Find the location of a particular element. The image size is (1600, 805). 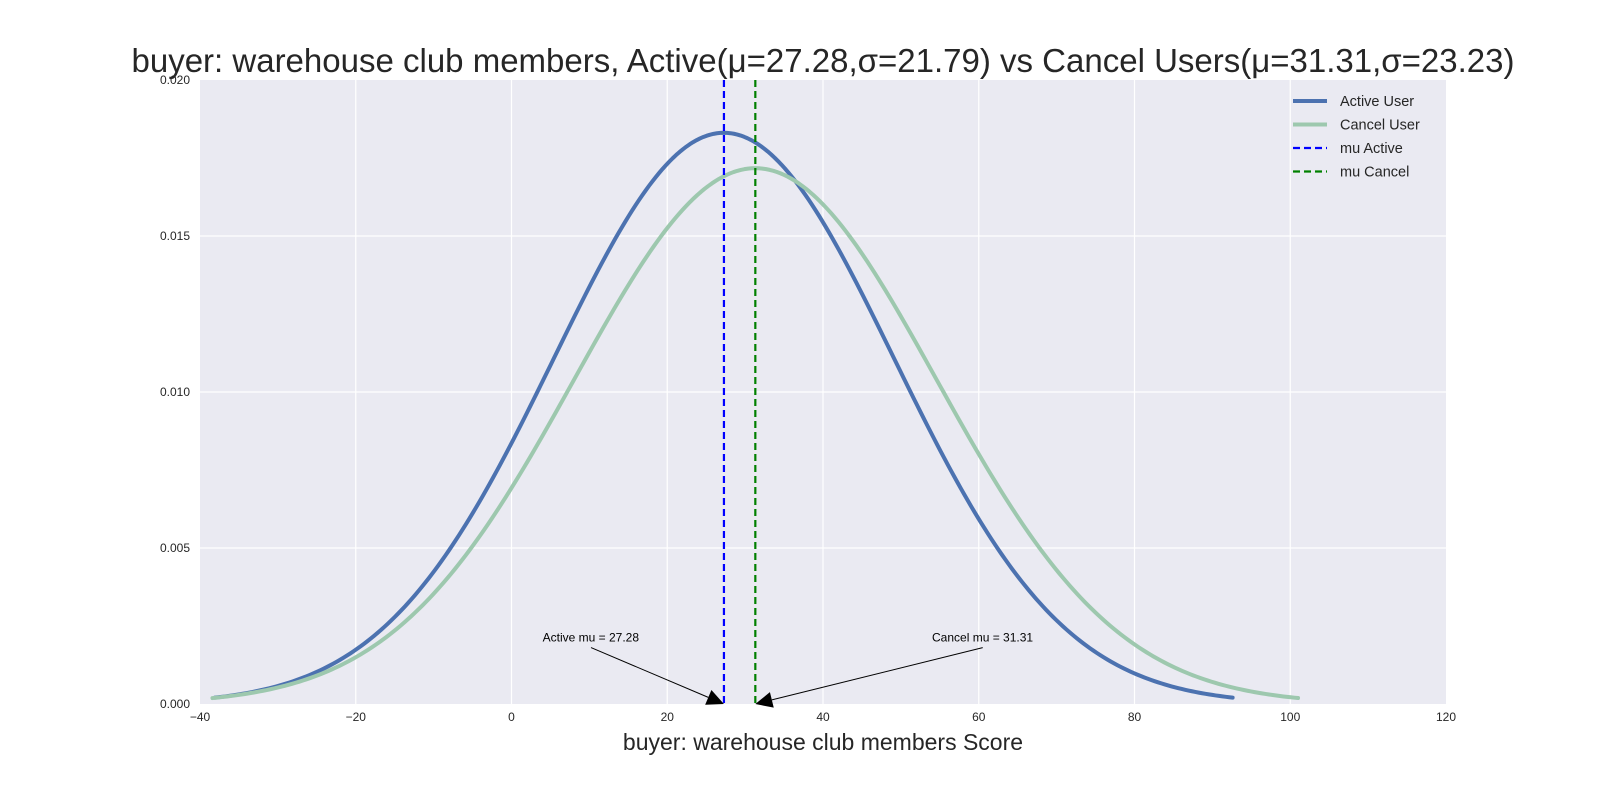

y-tick-label: 0.010 is located at coordinates (175, 392).